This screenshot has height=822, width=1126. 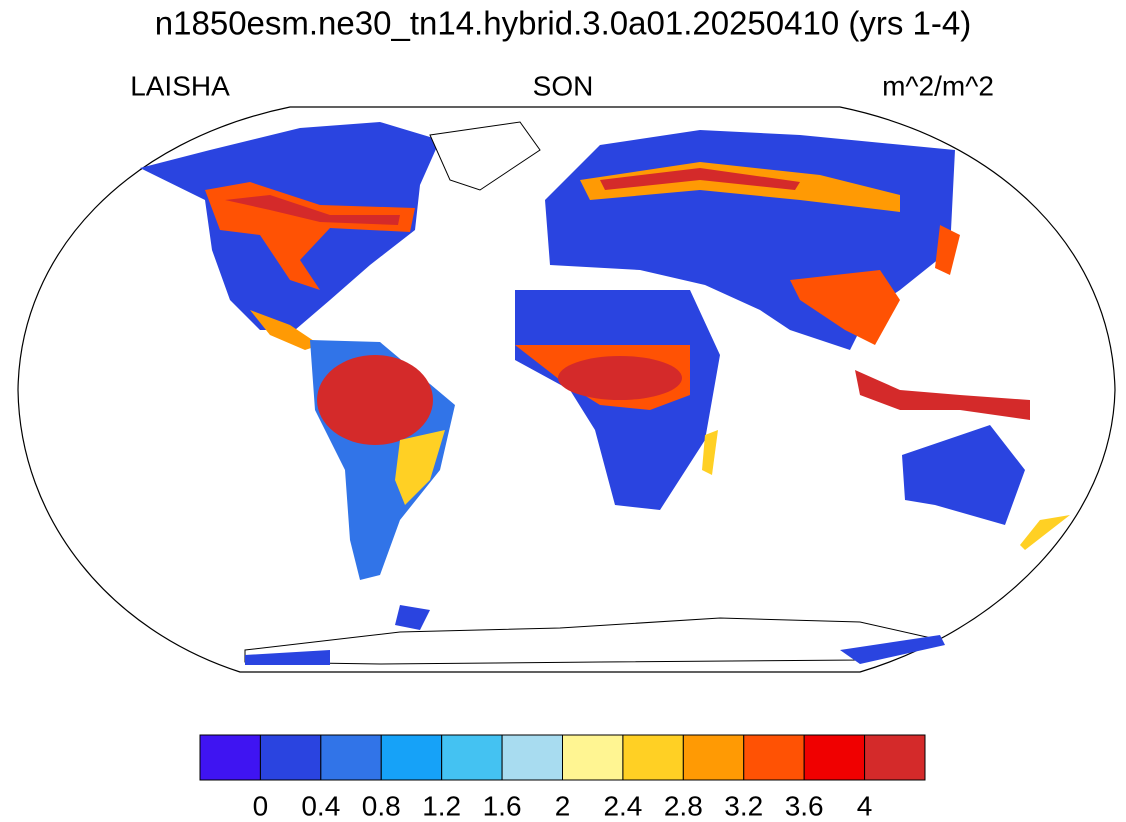 What do you see at coordinates (947, 250) in the screenshot?
I see `japan` at bounding box center [947, 250].